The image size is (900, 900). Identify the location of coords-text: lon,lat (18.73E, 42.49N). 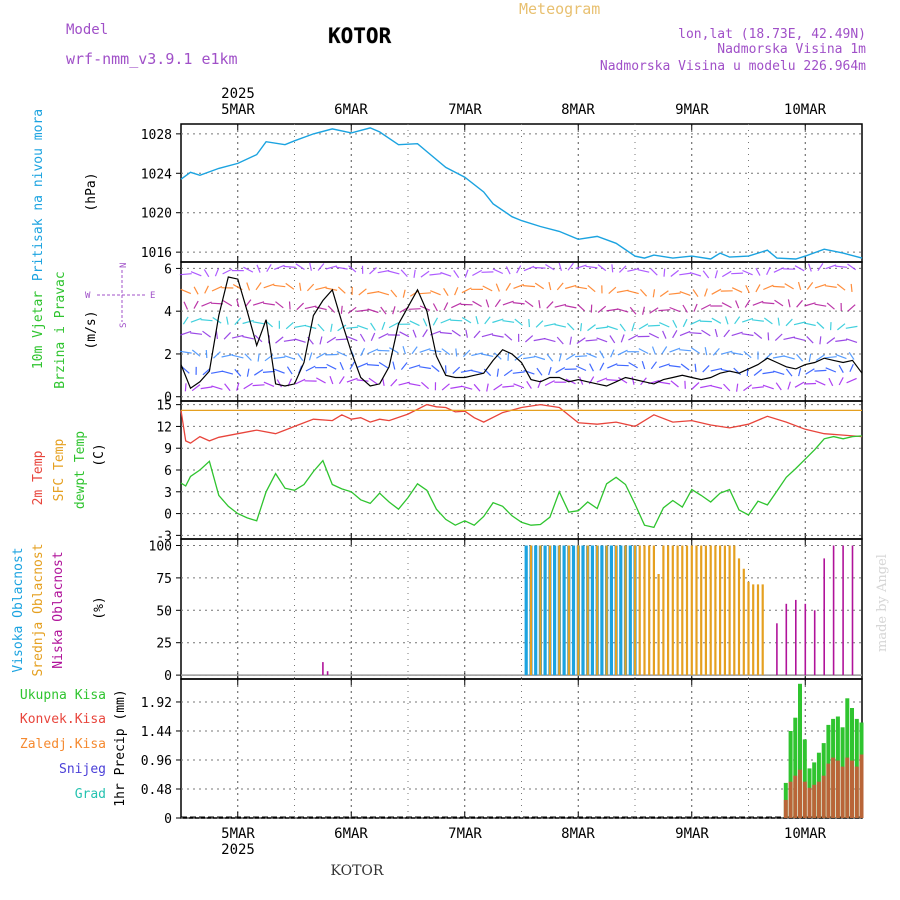
(772, 34).